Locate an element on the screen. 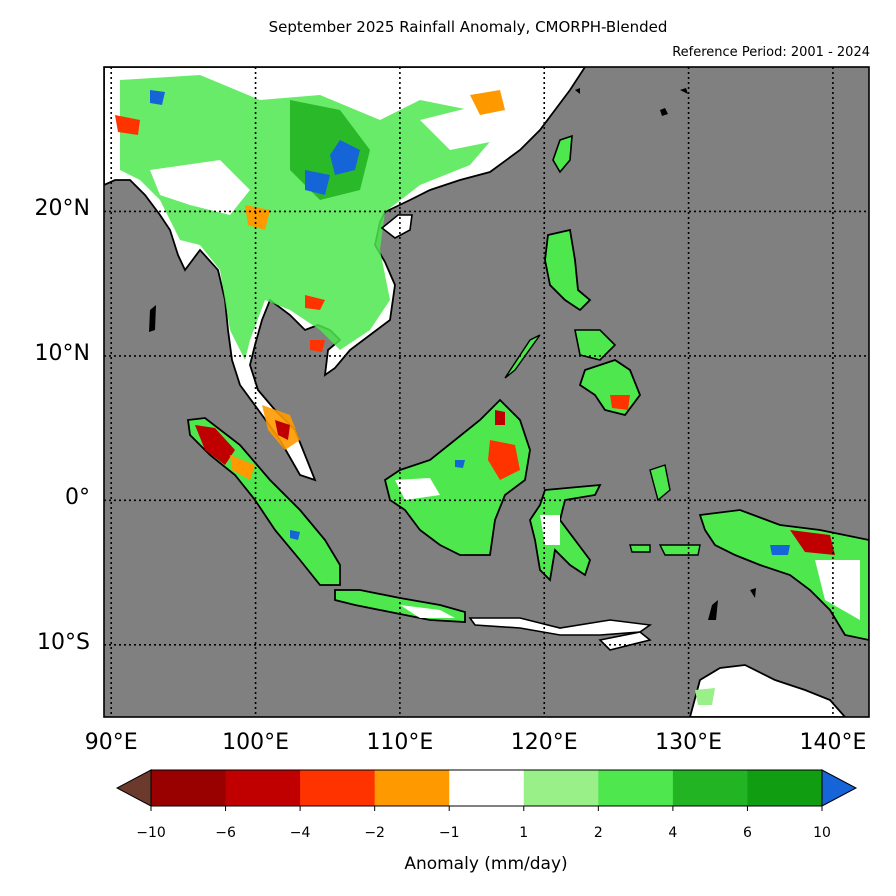  colorbar-tick-label: −6 is located at coordinates (225, 833).